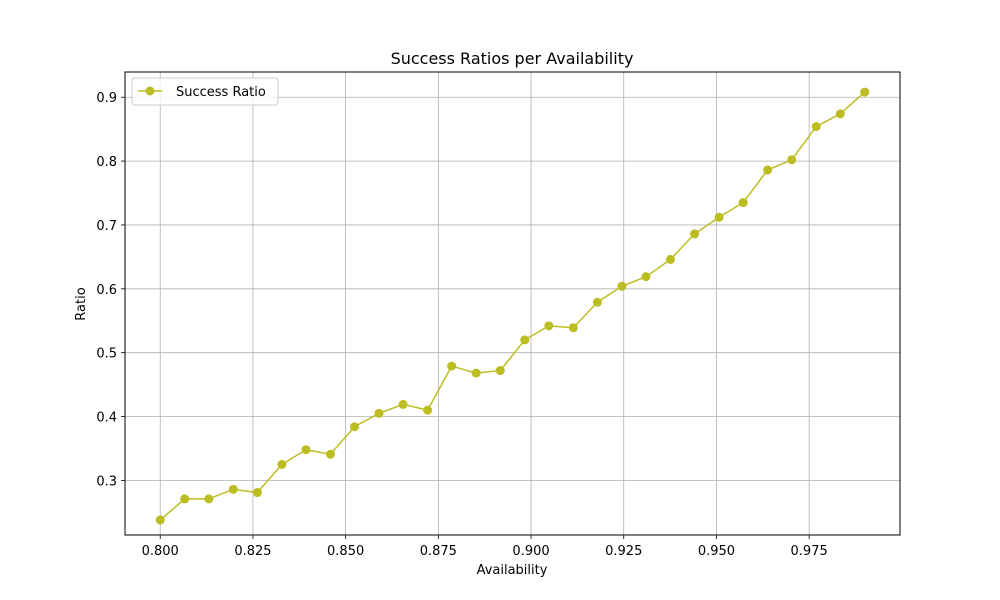 Image resolution: width=1000 pixels, height=600 pixels. I want to click on x-tick-label: 0.900, so click(530, 551).